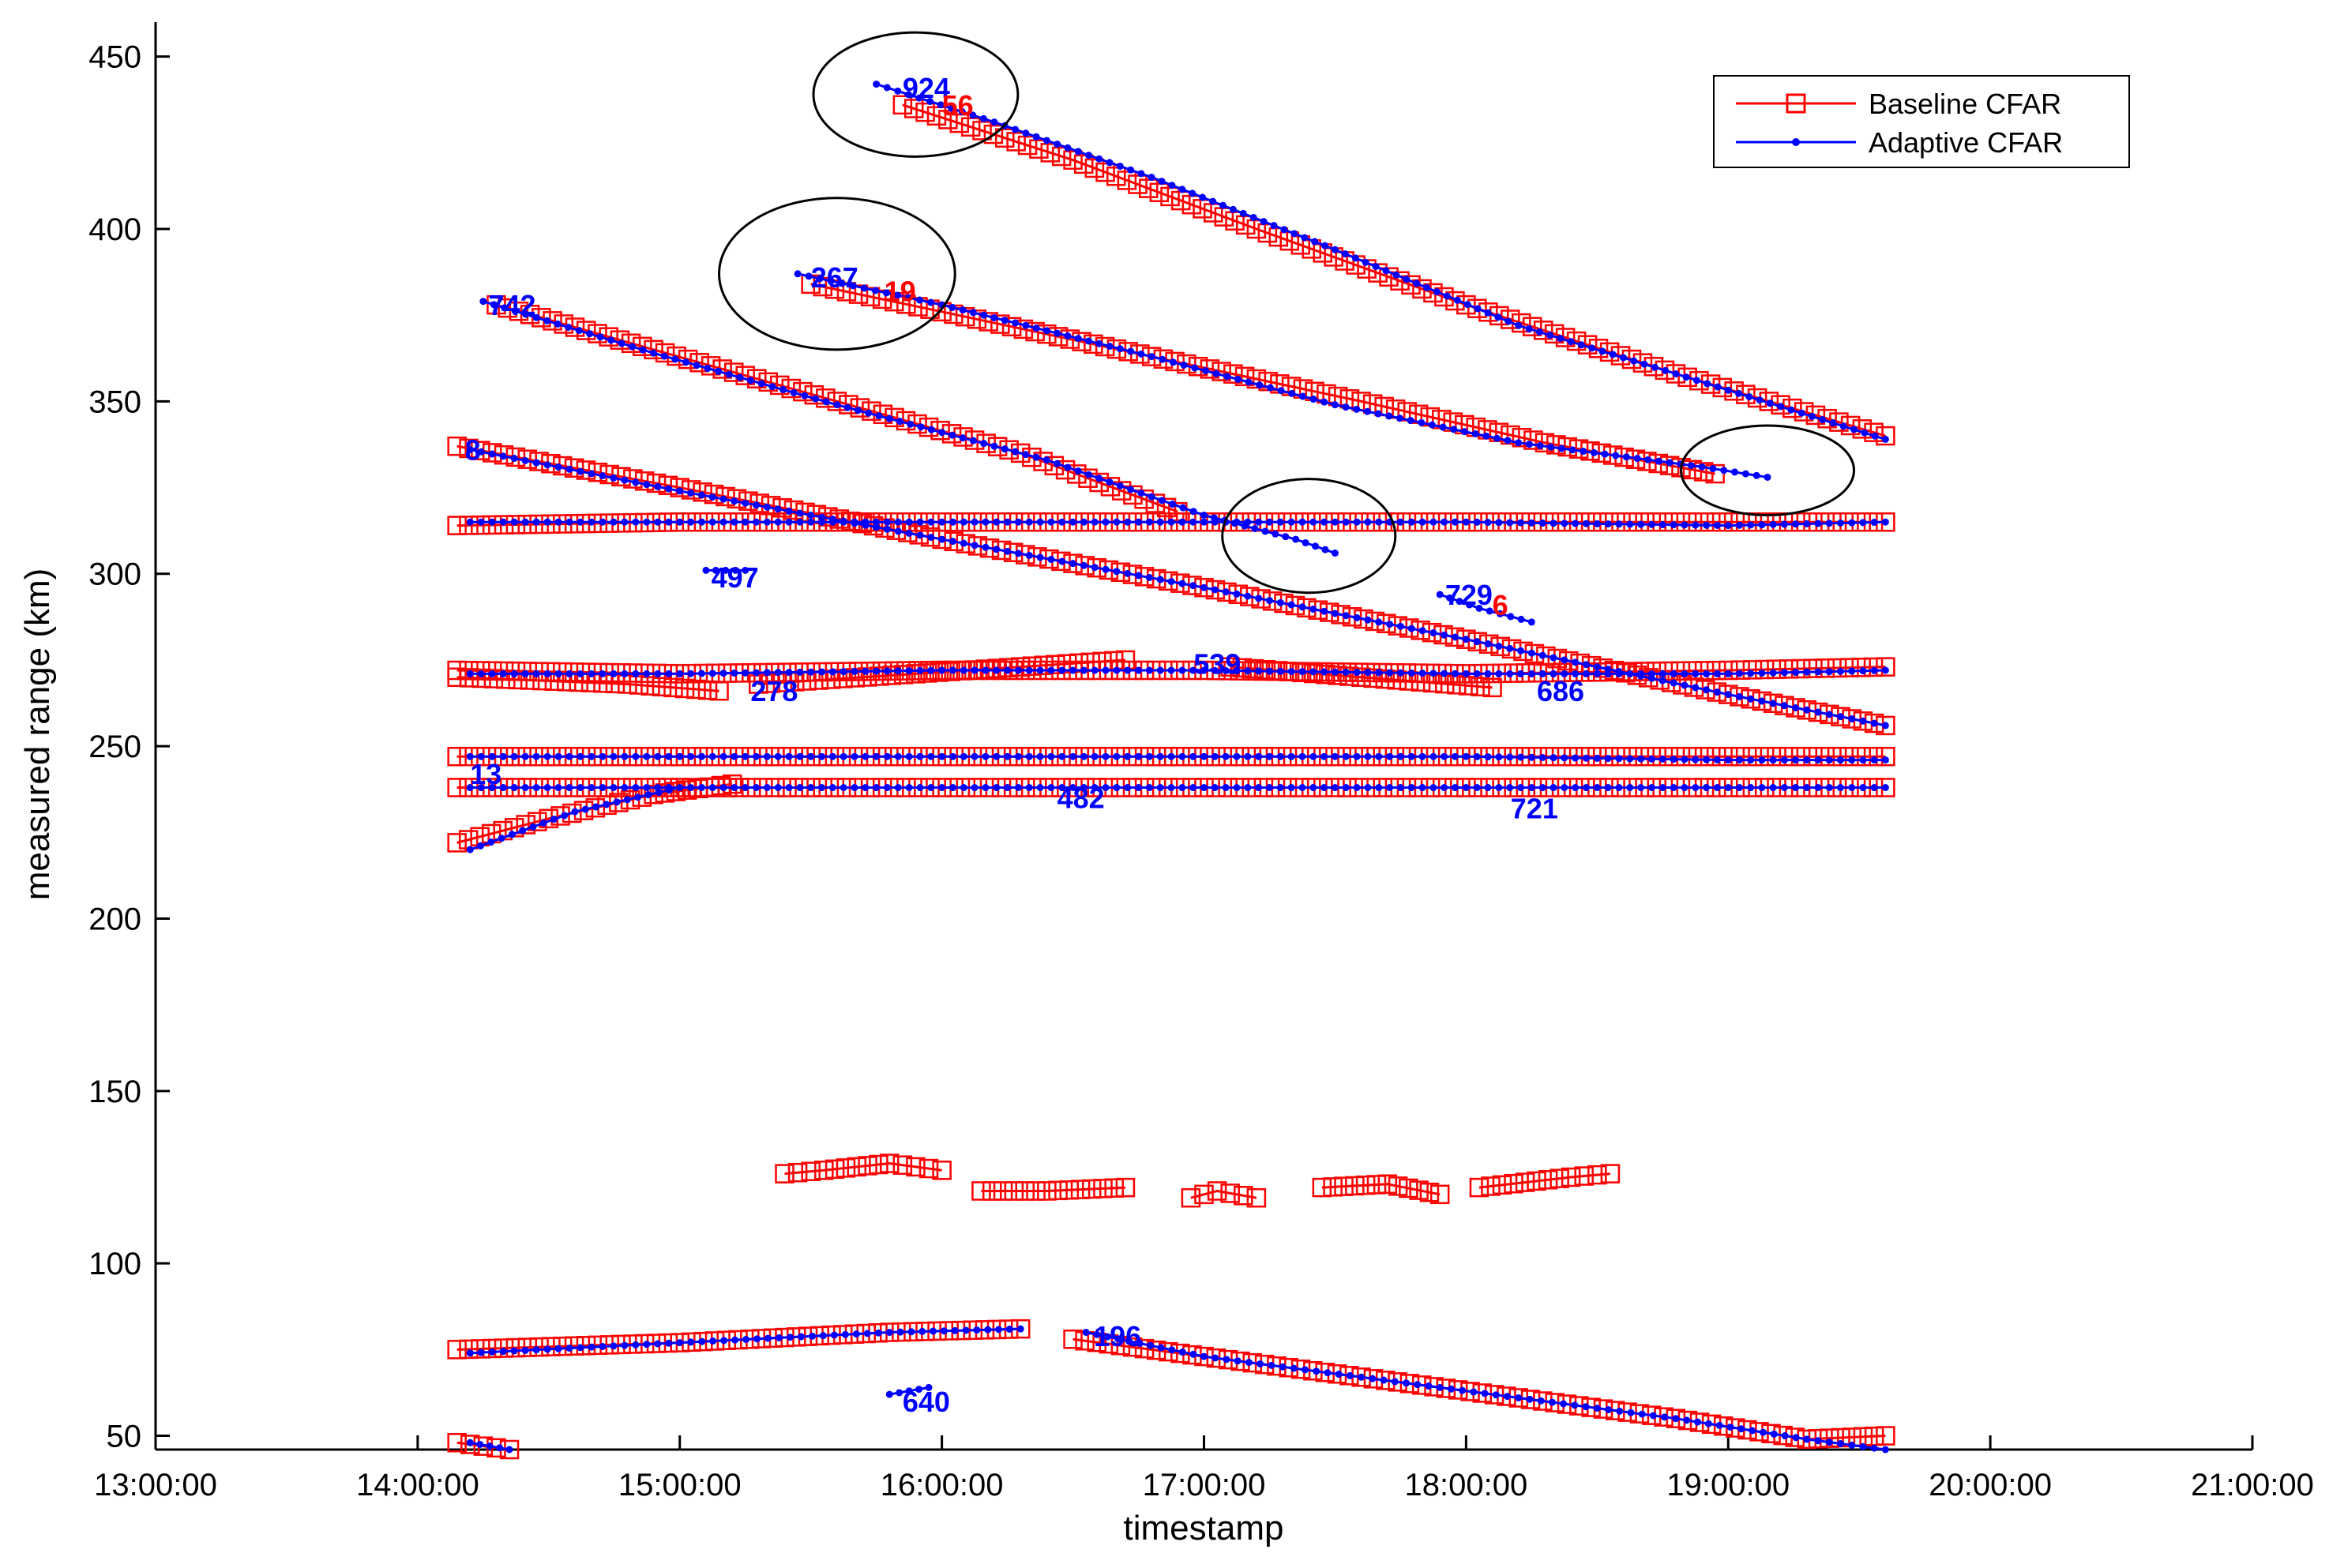  I want to click on legend-marker-adaptive, so click(1796, 142).